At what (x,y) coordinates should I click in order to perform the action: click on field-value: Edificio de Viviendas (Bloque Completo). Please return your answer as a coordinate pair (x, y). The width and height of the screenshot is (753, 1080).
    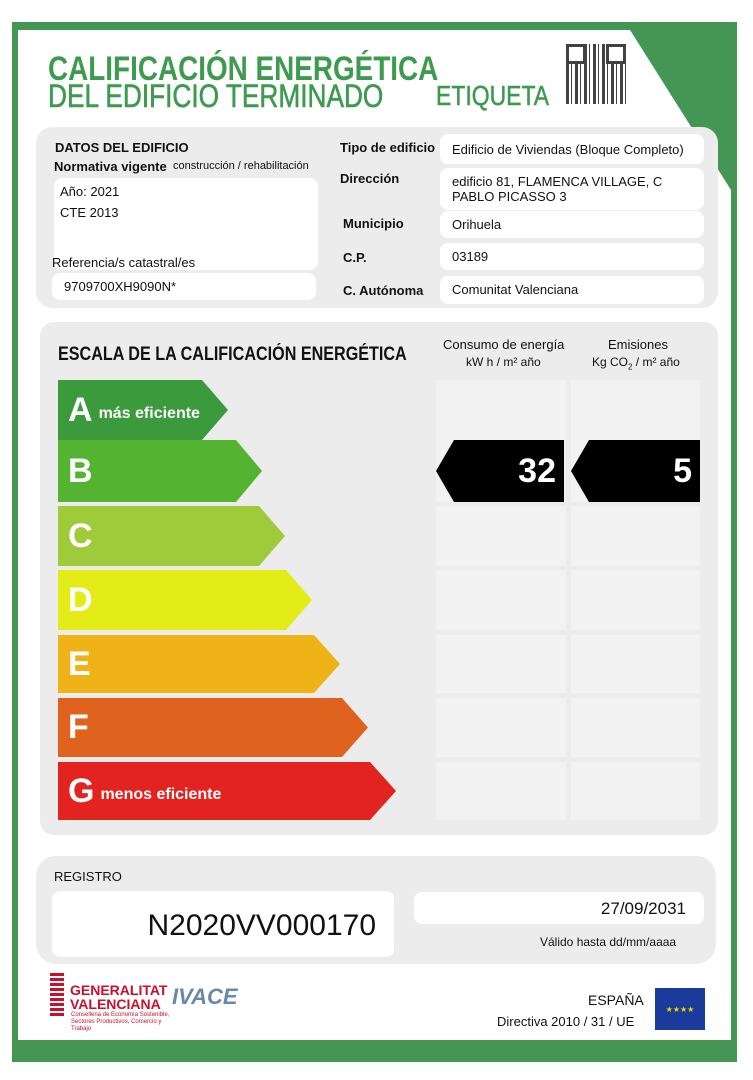
    Looking at the image, I should click on (572, 149).